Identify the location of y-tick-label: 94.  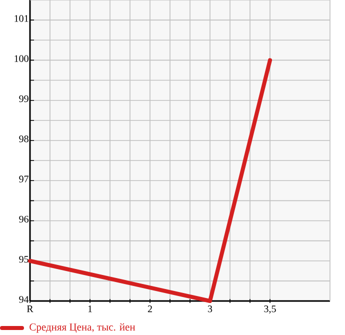
(24, 299).